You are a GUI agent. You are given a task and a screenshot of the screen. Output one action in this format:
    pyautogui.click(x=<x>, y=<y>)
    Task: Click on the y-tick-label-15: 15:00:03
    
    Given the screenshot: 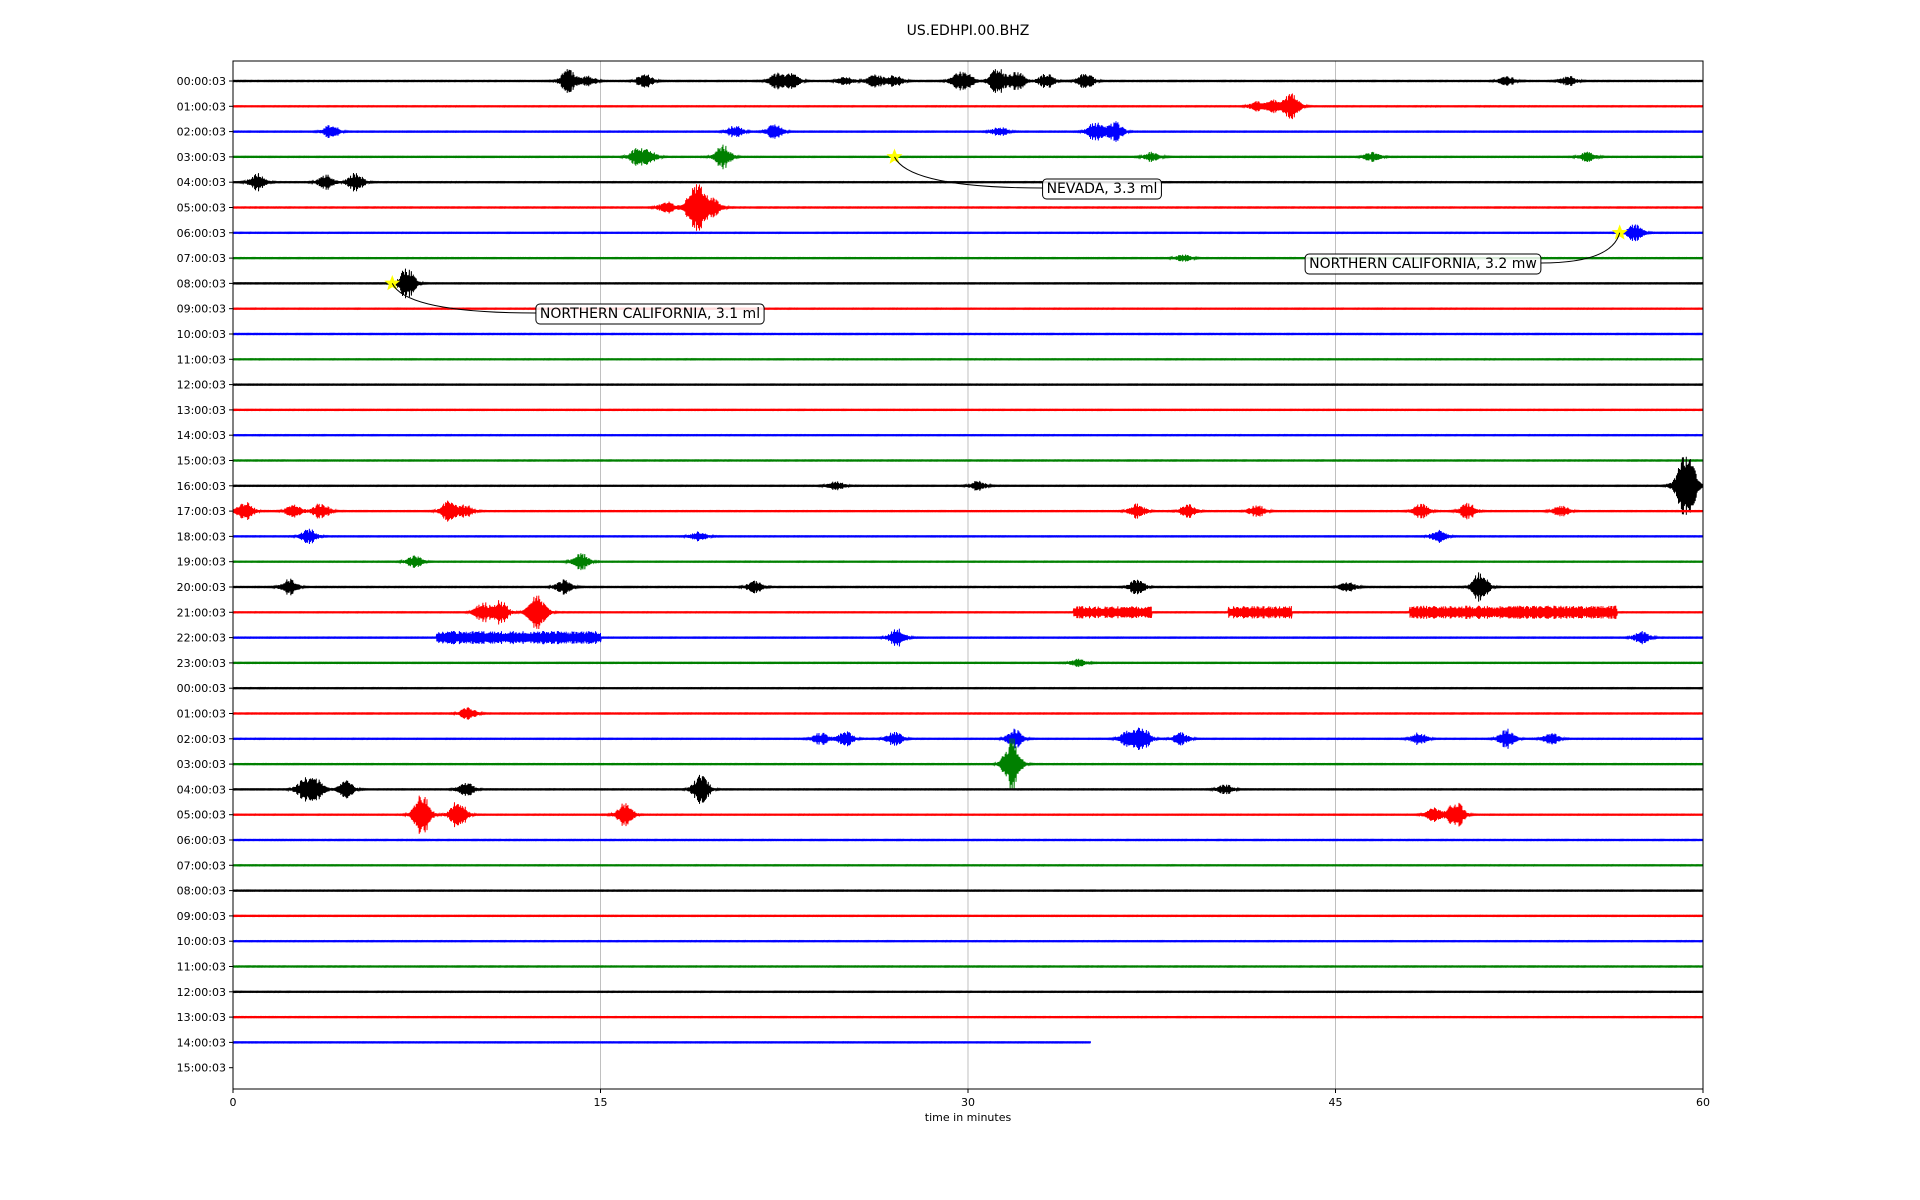 What is the action you would take?
    pyautogui.click(x=201, y=461)
    